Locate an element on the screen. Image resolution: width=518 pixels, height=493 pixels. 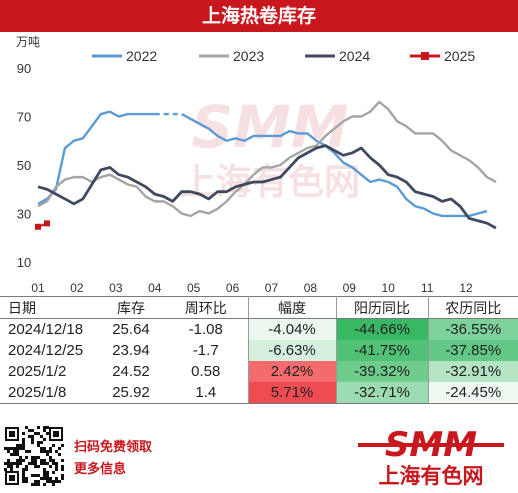
cell-inventory: 25.64 is located at coordinates (131, 329).